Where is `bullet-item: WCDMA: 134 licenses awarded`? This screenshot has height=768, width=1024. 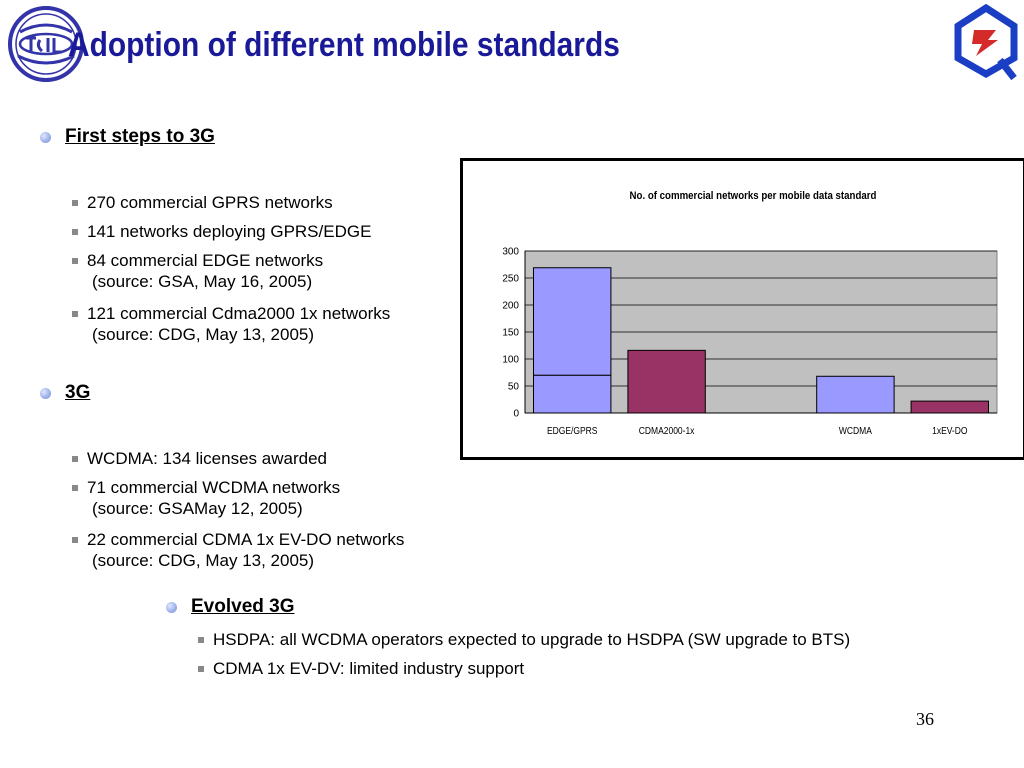
bullet-item: WCDMA: 134 licenses awarded is located at coordinates (199, 458).